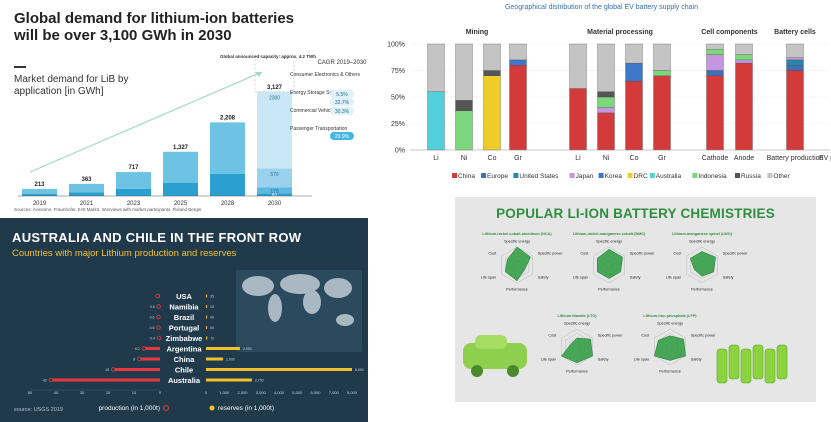  Describe the element at coordinates (634, 115) in the screenshot. I see `supply-bar-6-china` at that location.